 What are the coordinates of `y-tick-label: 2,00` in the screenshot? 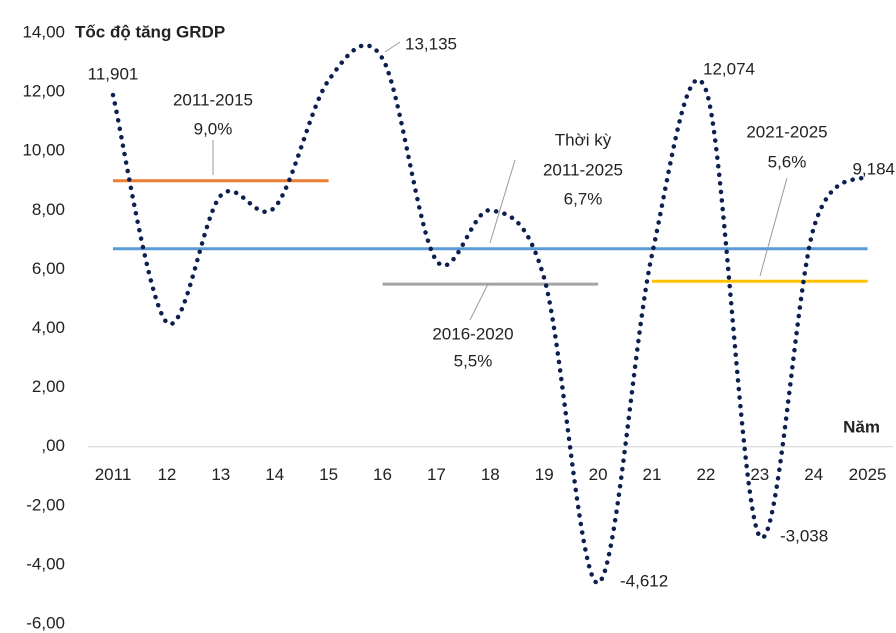 It's located at (48, 386).